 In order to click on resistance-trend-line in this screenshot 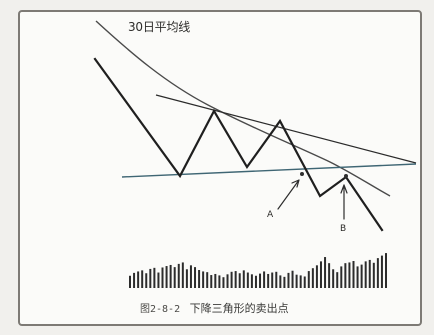, I will do `click(286, 129)`.